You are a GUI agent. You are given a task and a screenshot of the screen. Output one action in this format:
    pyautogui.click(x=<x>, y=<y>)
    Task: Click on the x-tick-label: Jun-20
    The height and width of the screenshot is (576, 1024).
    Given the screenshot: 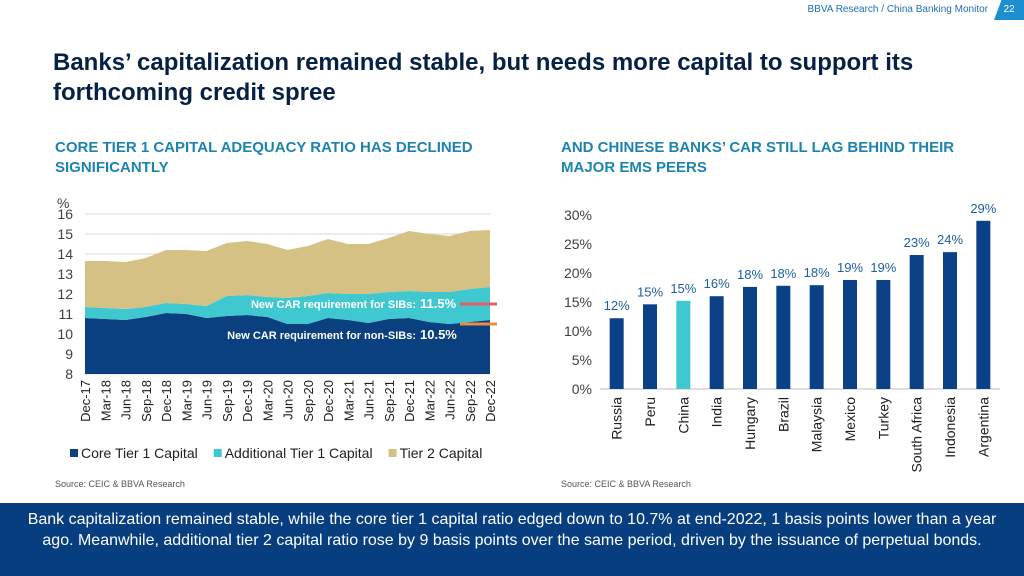 What is the action you would take?
    pyautogui.click(x=288, y=400)
    